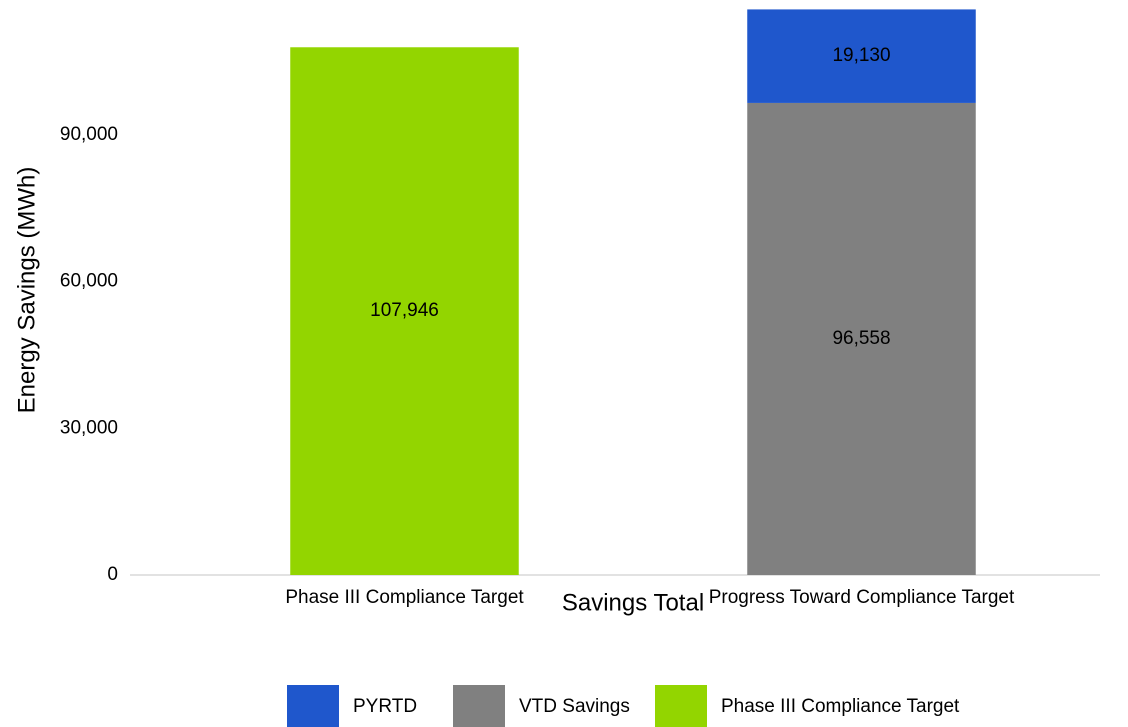  Describe the element at coordinates (633, 602) in the screenshot. I see `x-axis-title: Savings Total` at that location.